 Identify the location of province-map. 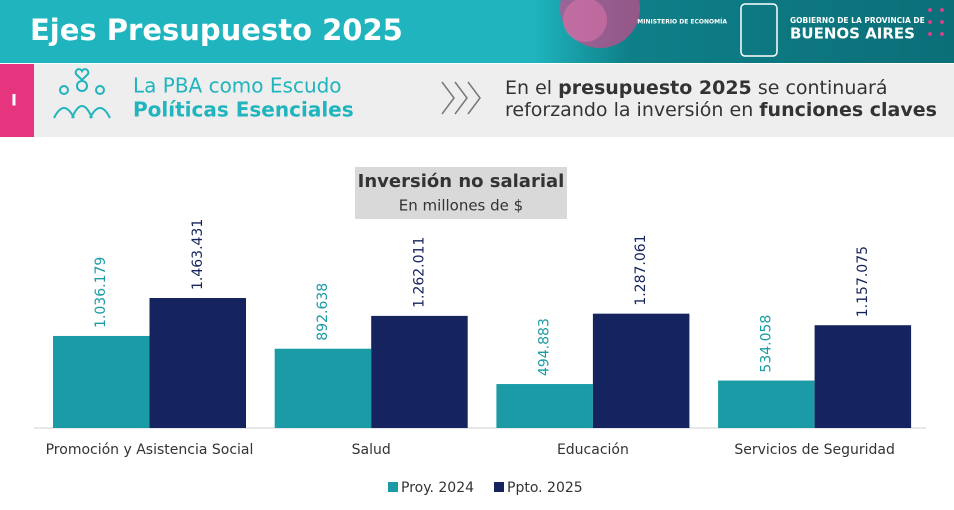
(759, 30).